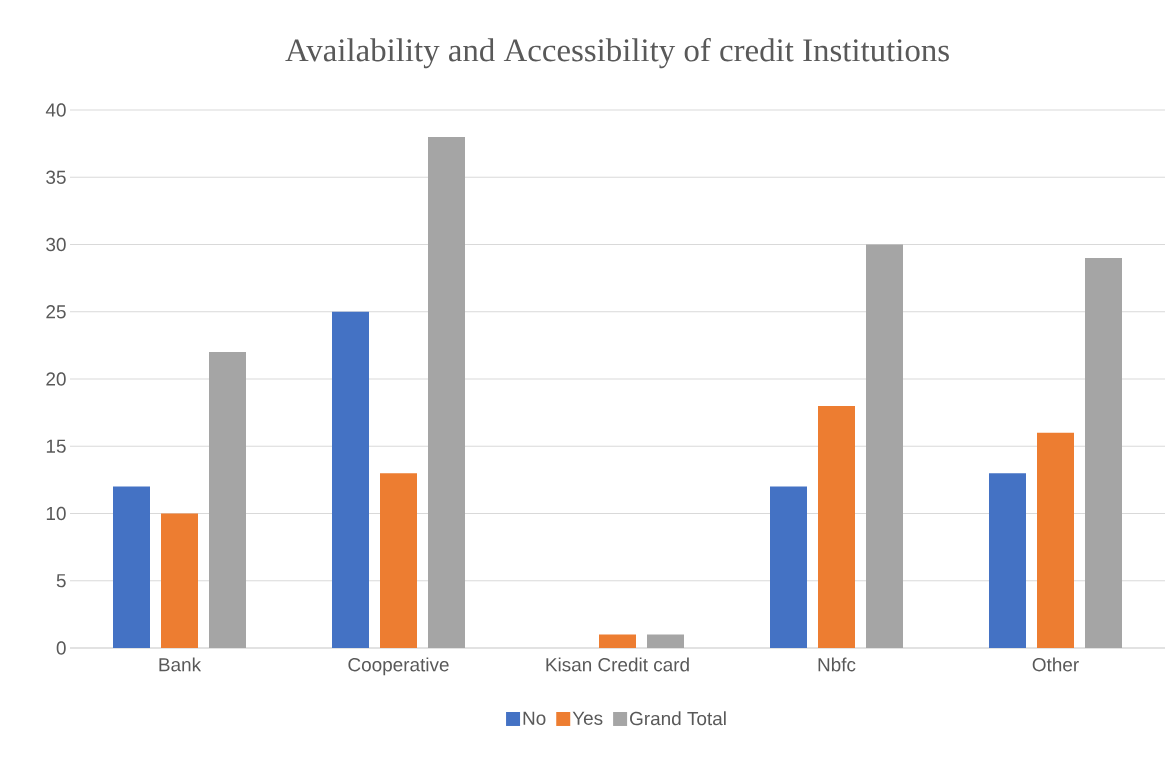 The width and height of the screenshot is (1174, 762). What do you see at coordinates (61, 648) in the screenshot?
I see `y-tick-label: 0` at bounding box center [61, 648].